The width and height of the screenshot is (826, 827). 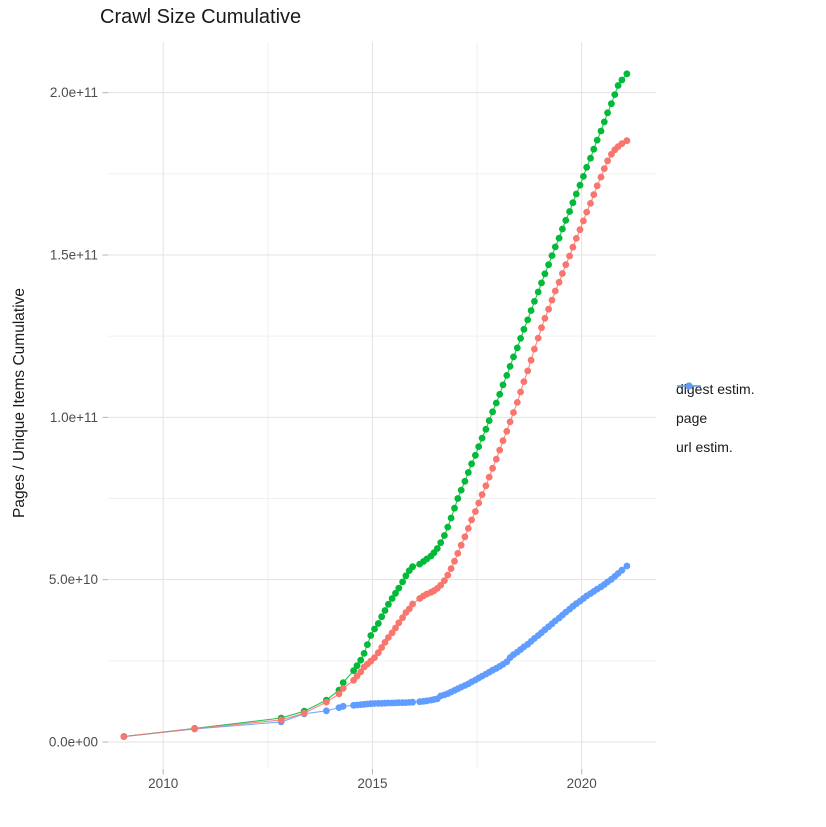 What do you see at coordinates (375, 651) in the screenshot?
I see `series-url-estim` at bounding box center [375, 651].